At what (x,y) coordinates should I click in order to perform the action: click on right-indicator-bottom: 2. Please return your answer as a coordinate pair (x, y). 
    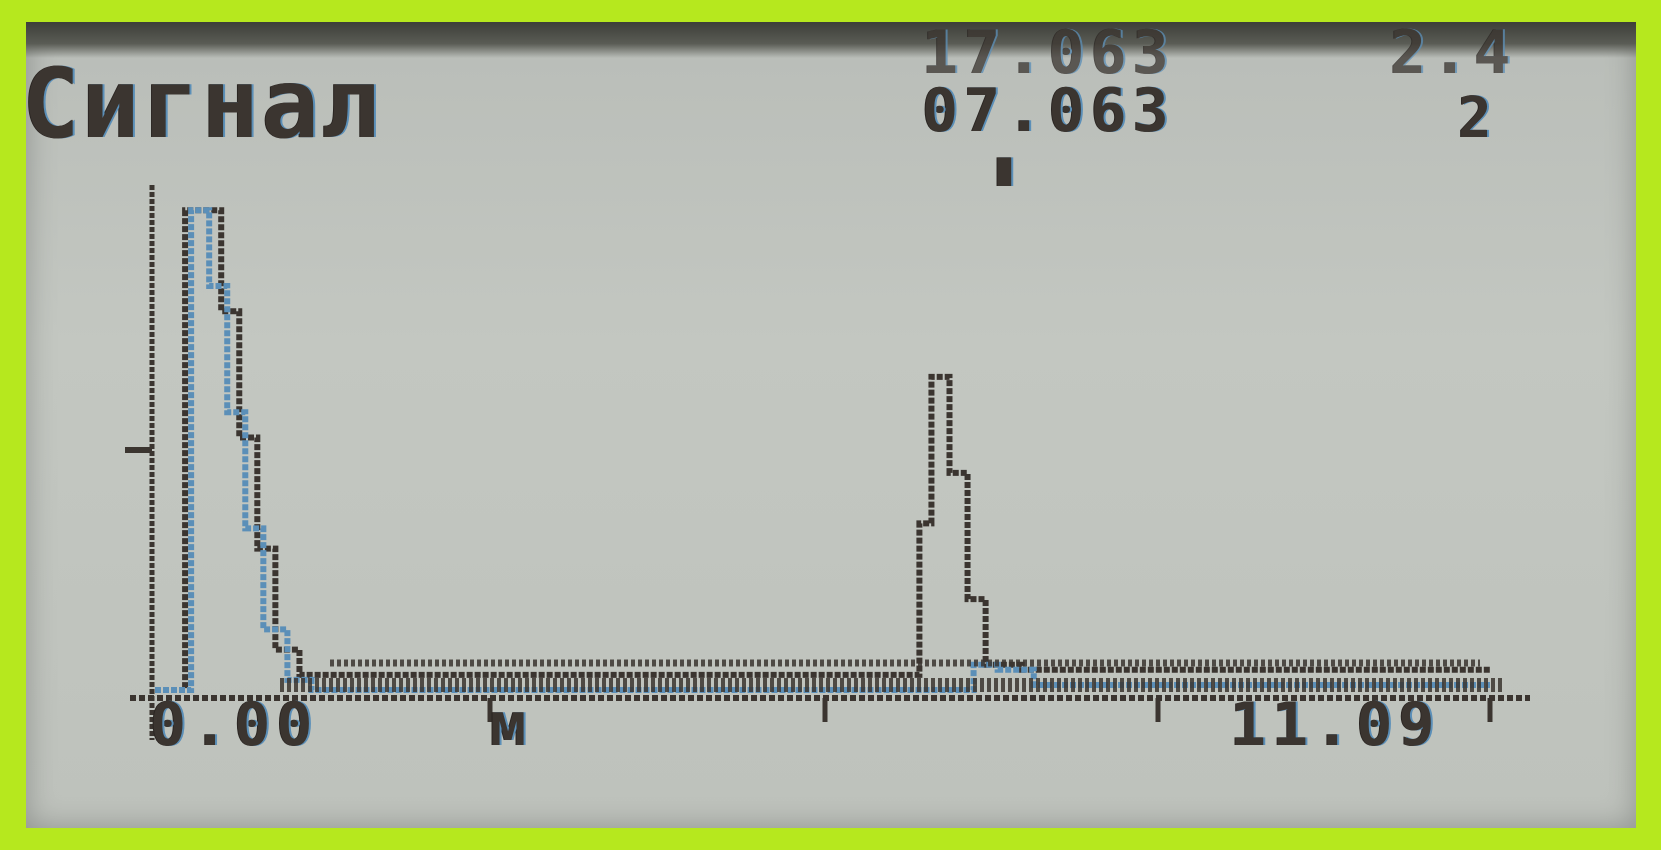
    Looking at the image, I should click on (1478, 118).